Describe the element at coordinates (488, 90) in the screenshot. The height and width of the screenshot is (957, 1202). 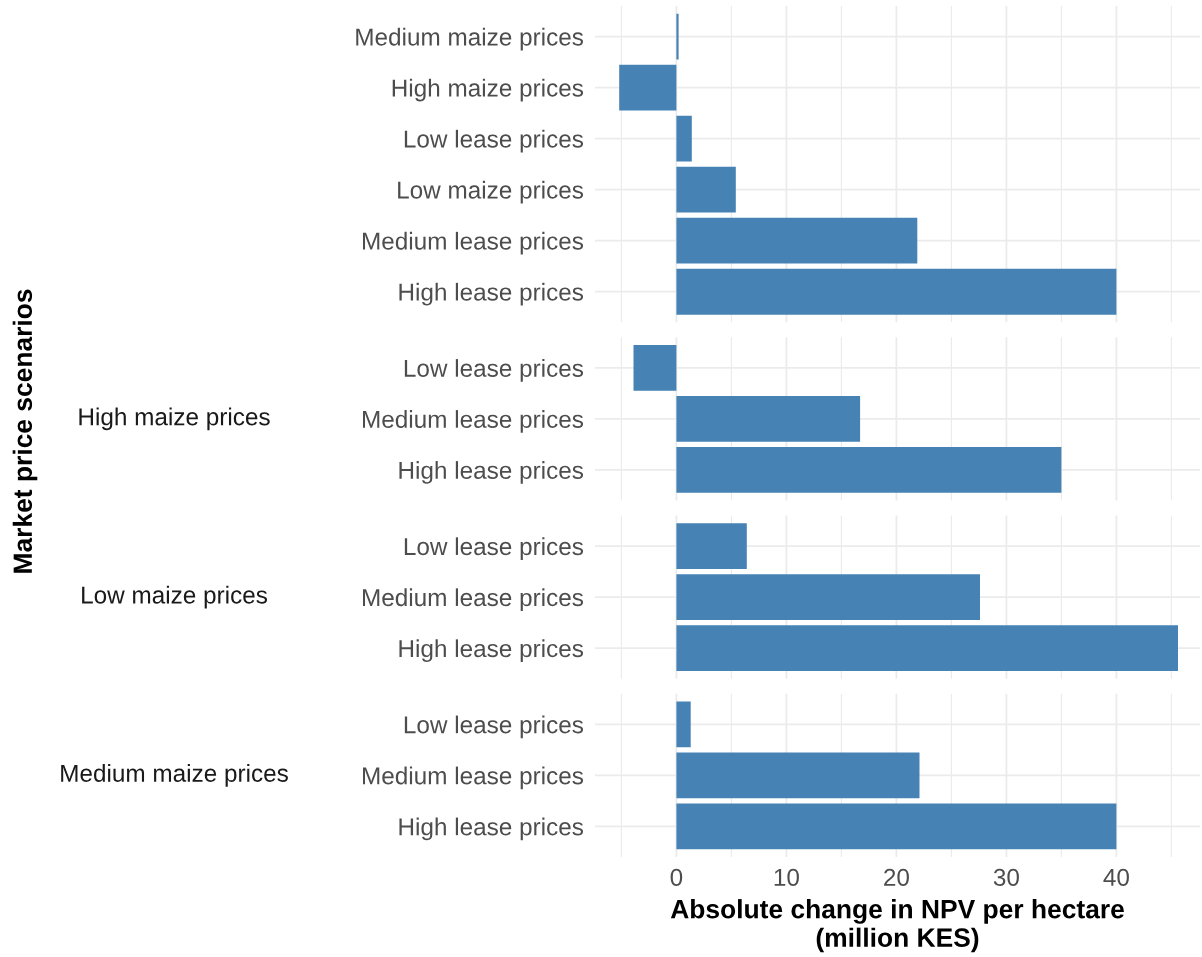
I see `y-tick-label: High maize prices` at that location.